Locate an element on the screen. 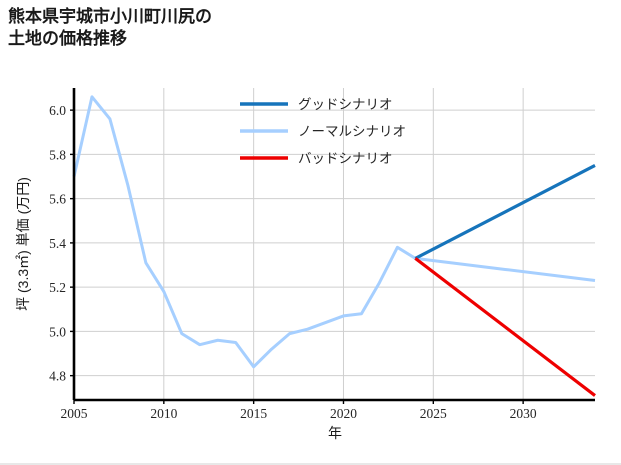 This screenshot has height=465, width=621. y-tick-label: 5.4 is located at coordinates (57, 243).